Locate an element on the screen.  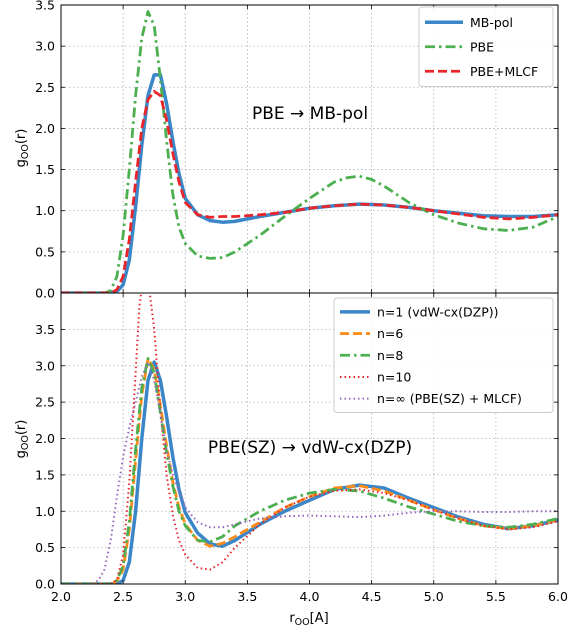
x-tick-label: 4.5 is located at coordinates (372, 596).